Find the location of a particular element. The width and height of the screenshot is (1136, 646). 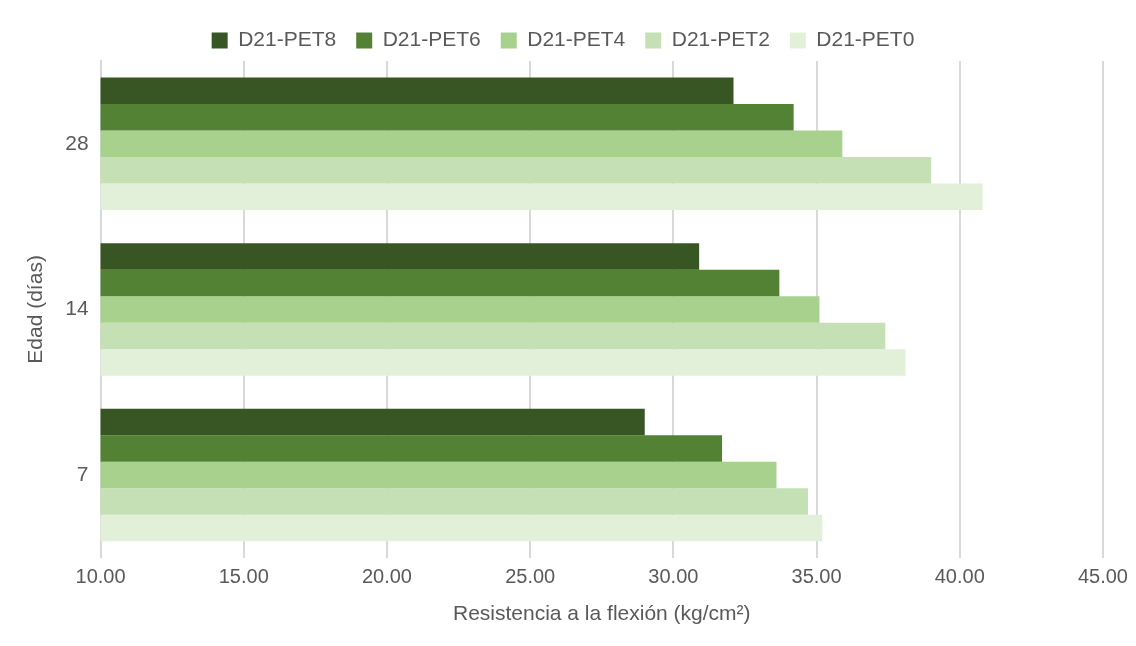

x-tick-label: 15.00 is located at coordinates (243, 576).